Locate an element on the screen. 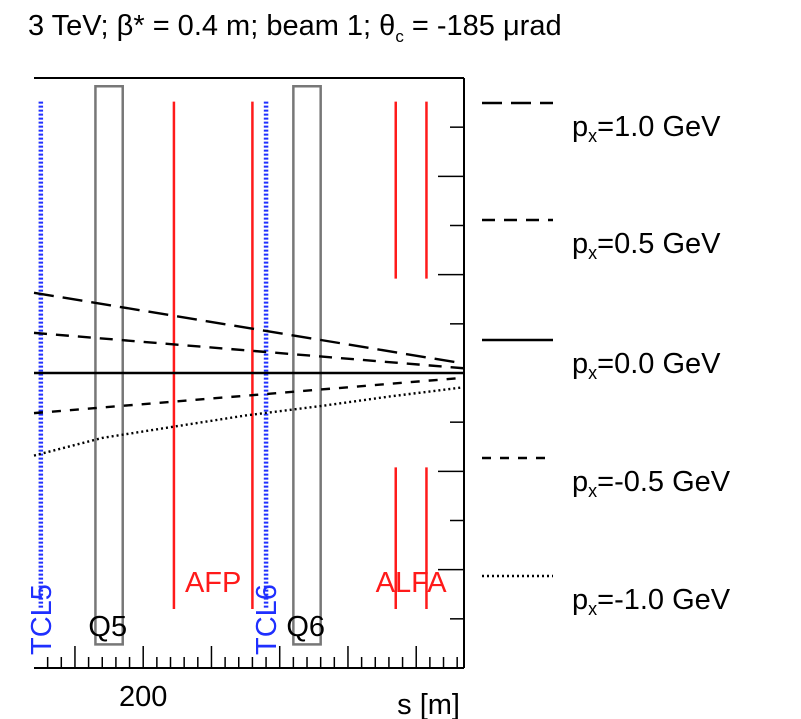 This screenshot has height=719, width=801. quadrupole-label-q5: Q5 is located at coordinates (107, 627).